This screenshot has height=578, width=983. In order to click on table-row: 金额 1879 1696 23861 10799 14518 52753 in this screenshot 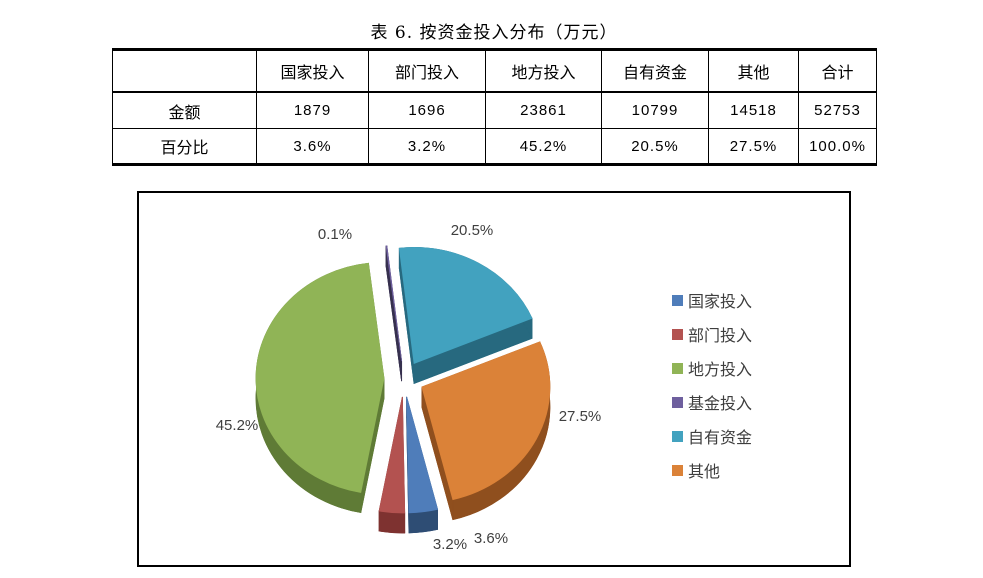, I will do `click(494, 110)`.